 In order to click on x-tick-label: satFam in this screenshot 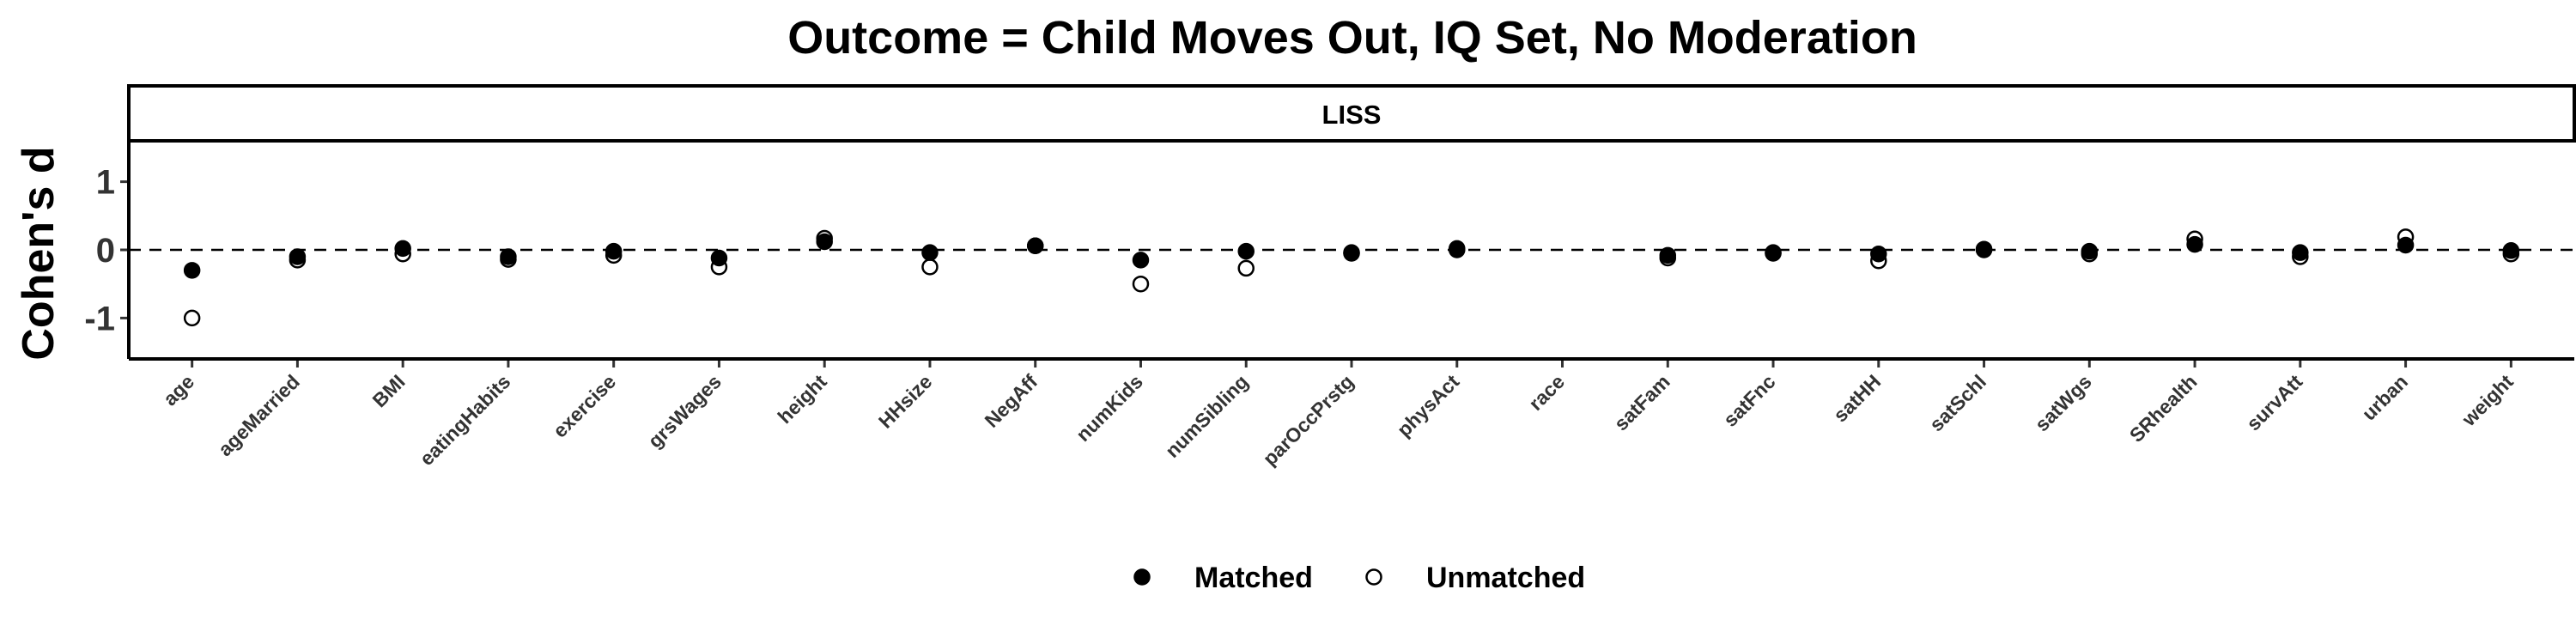, I will do `click(1642, 402)`.